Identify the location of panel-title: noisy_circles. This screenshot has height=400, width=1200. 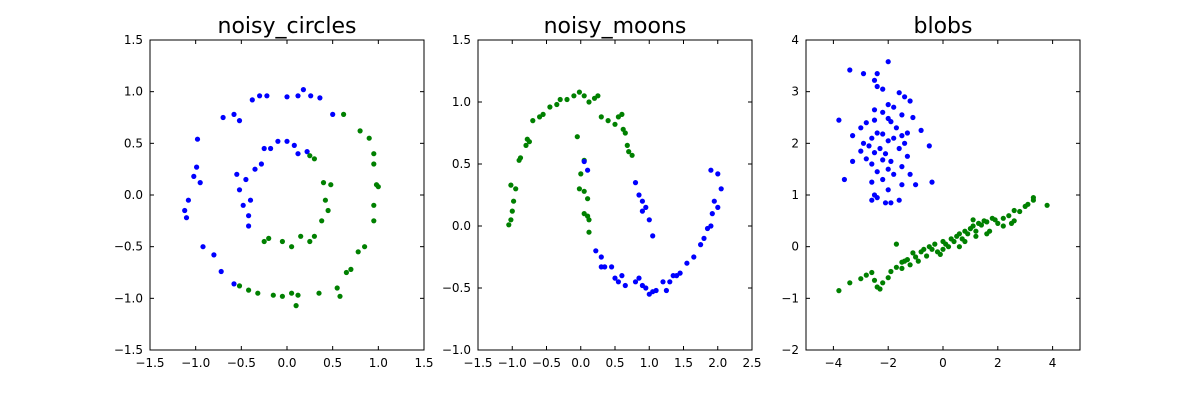
(287, 26).